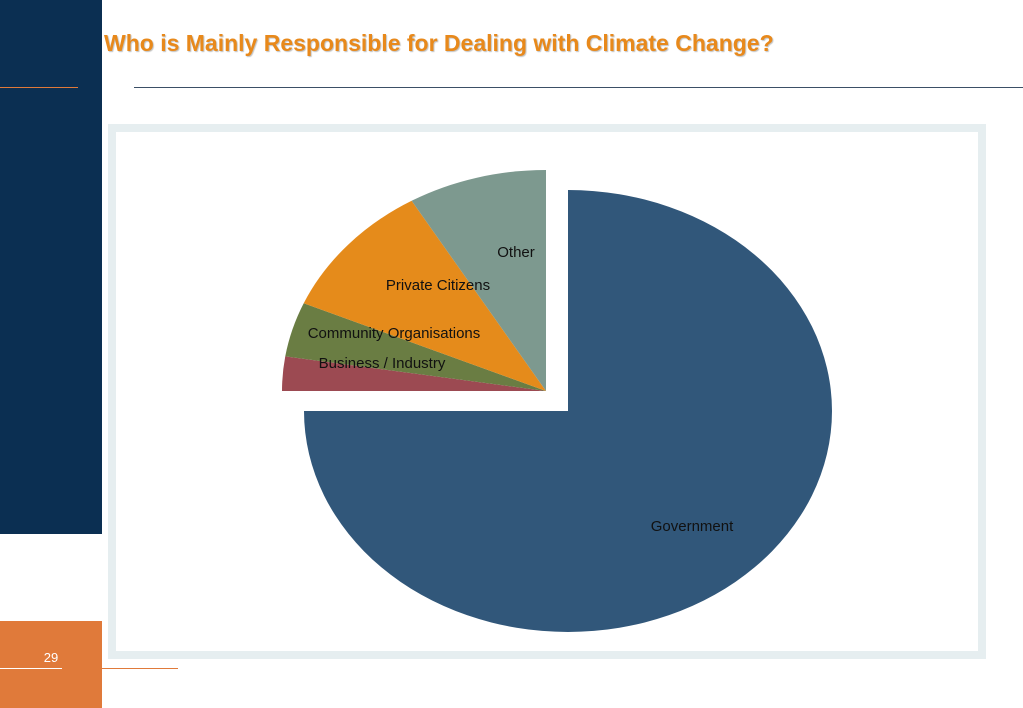  Describe the element at coordinates (415, 347) in the screenshot. I see `pie-slice-community-organisations` at that location.